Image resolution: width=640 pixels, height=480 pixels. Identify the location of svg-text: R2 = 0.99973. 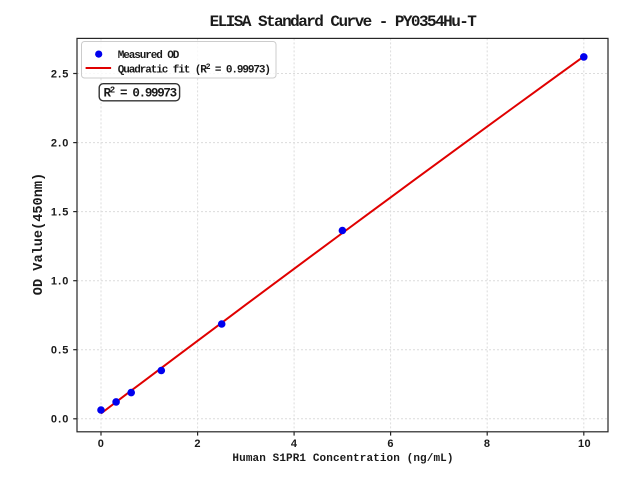
(140, 93).